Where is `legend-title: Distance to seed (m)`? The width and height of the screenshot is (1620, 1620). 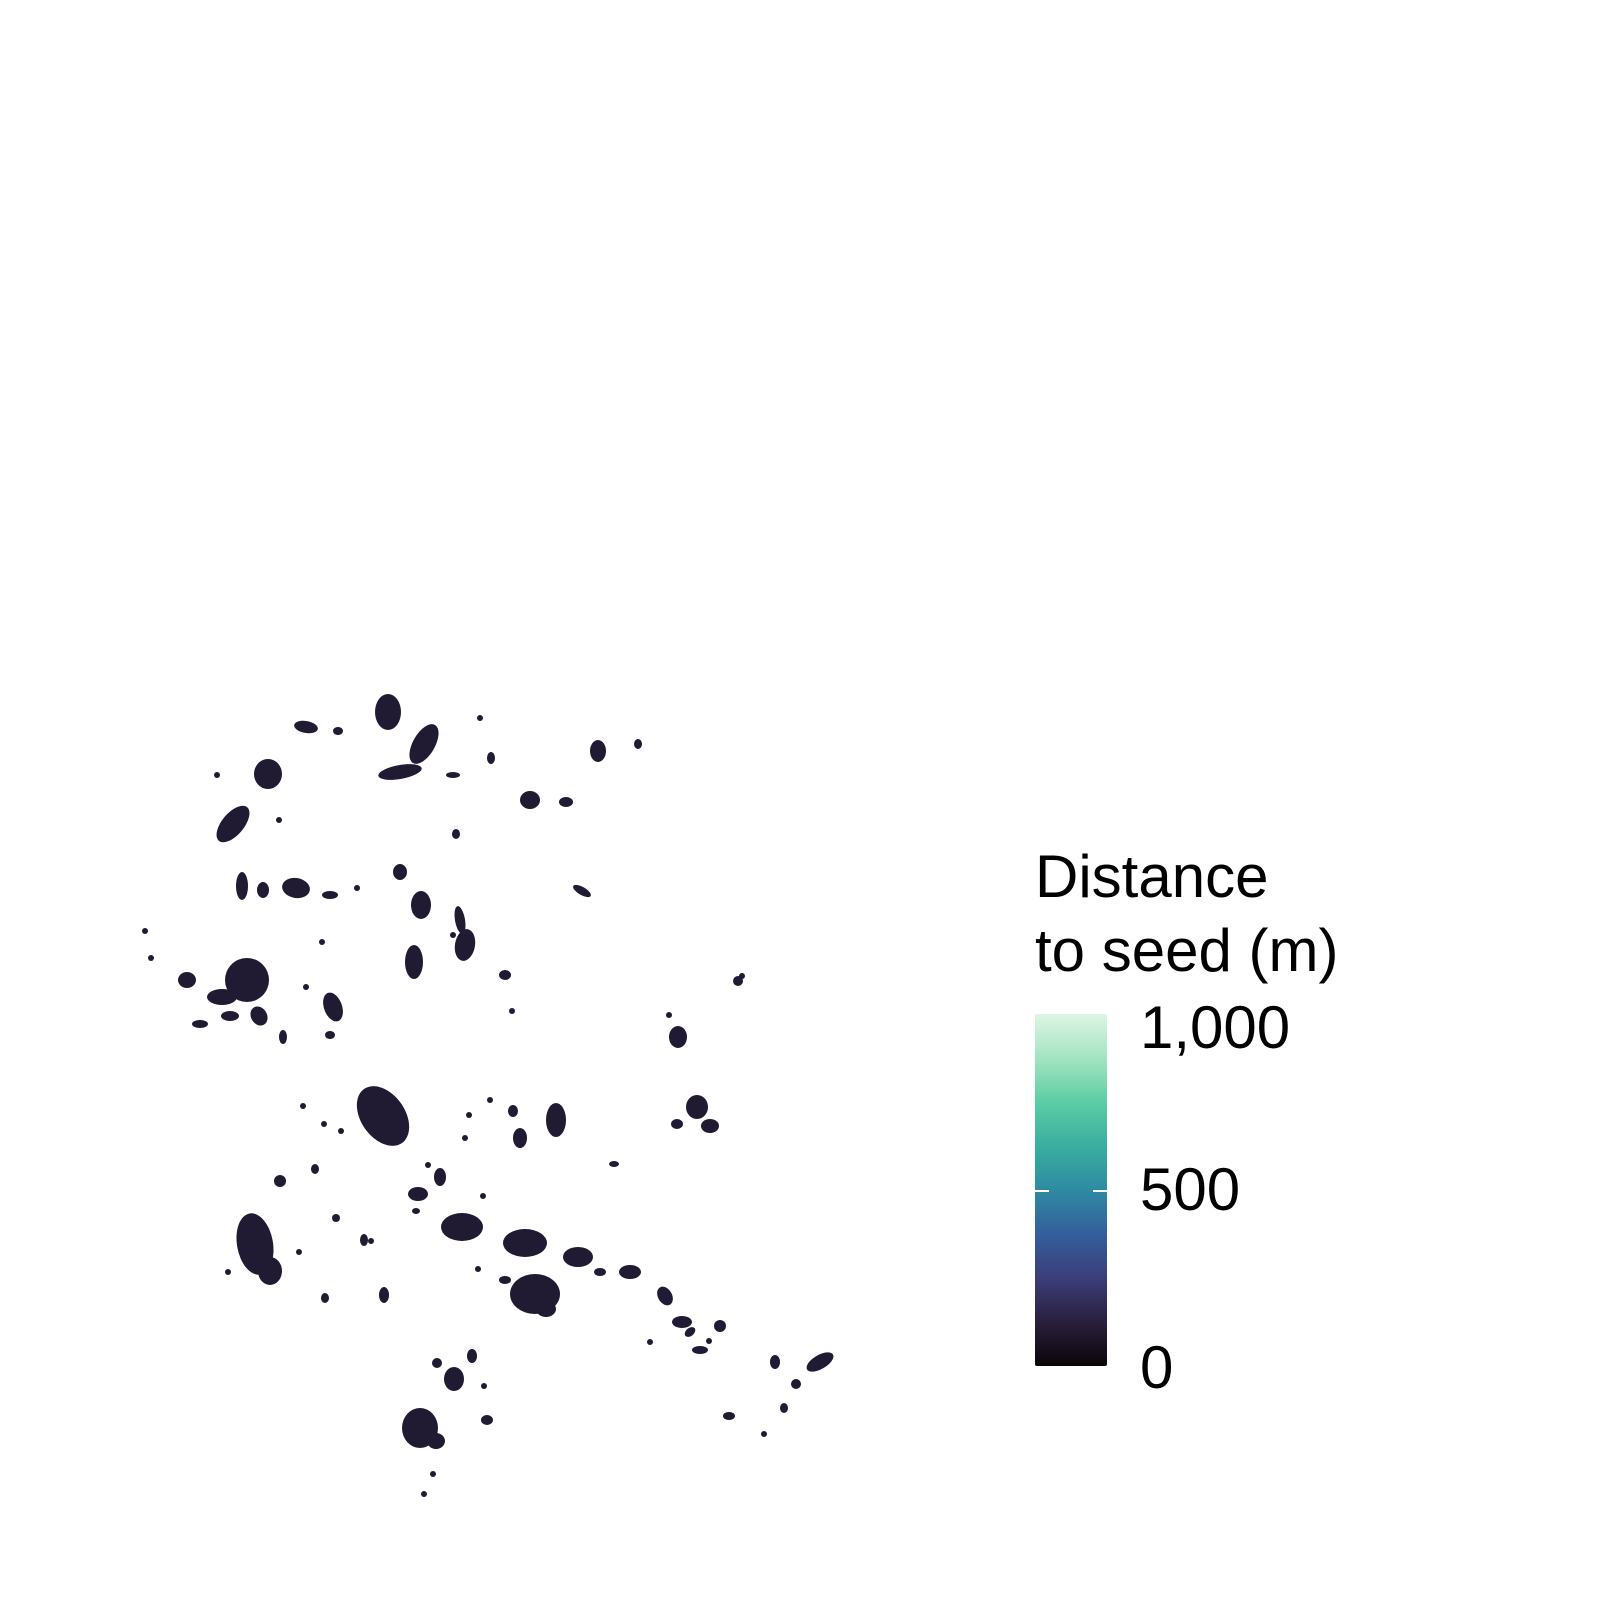 legend-title: Distance to seed (m) is located at coordinates (1187, 913).